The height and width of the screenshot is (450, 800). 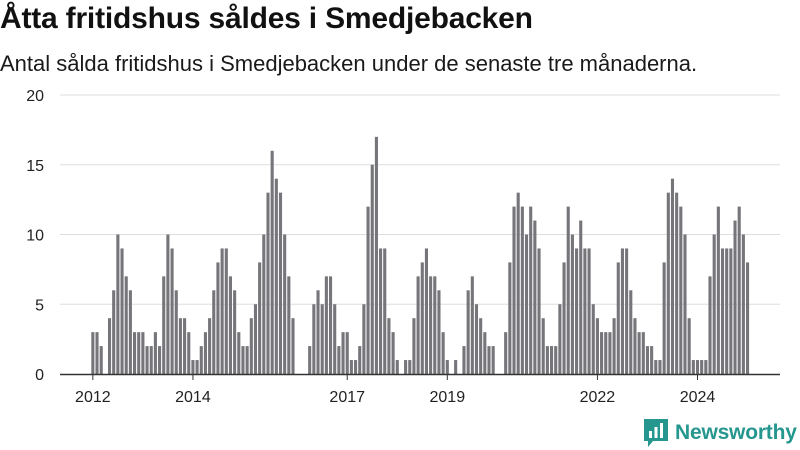 What do you see at coordinates (698, 397) in the screenshot?
I see `x-tick-label: 2024` at bounding box center [698, 397].